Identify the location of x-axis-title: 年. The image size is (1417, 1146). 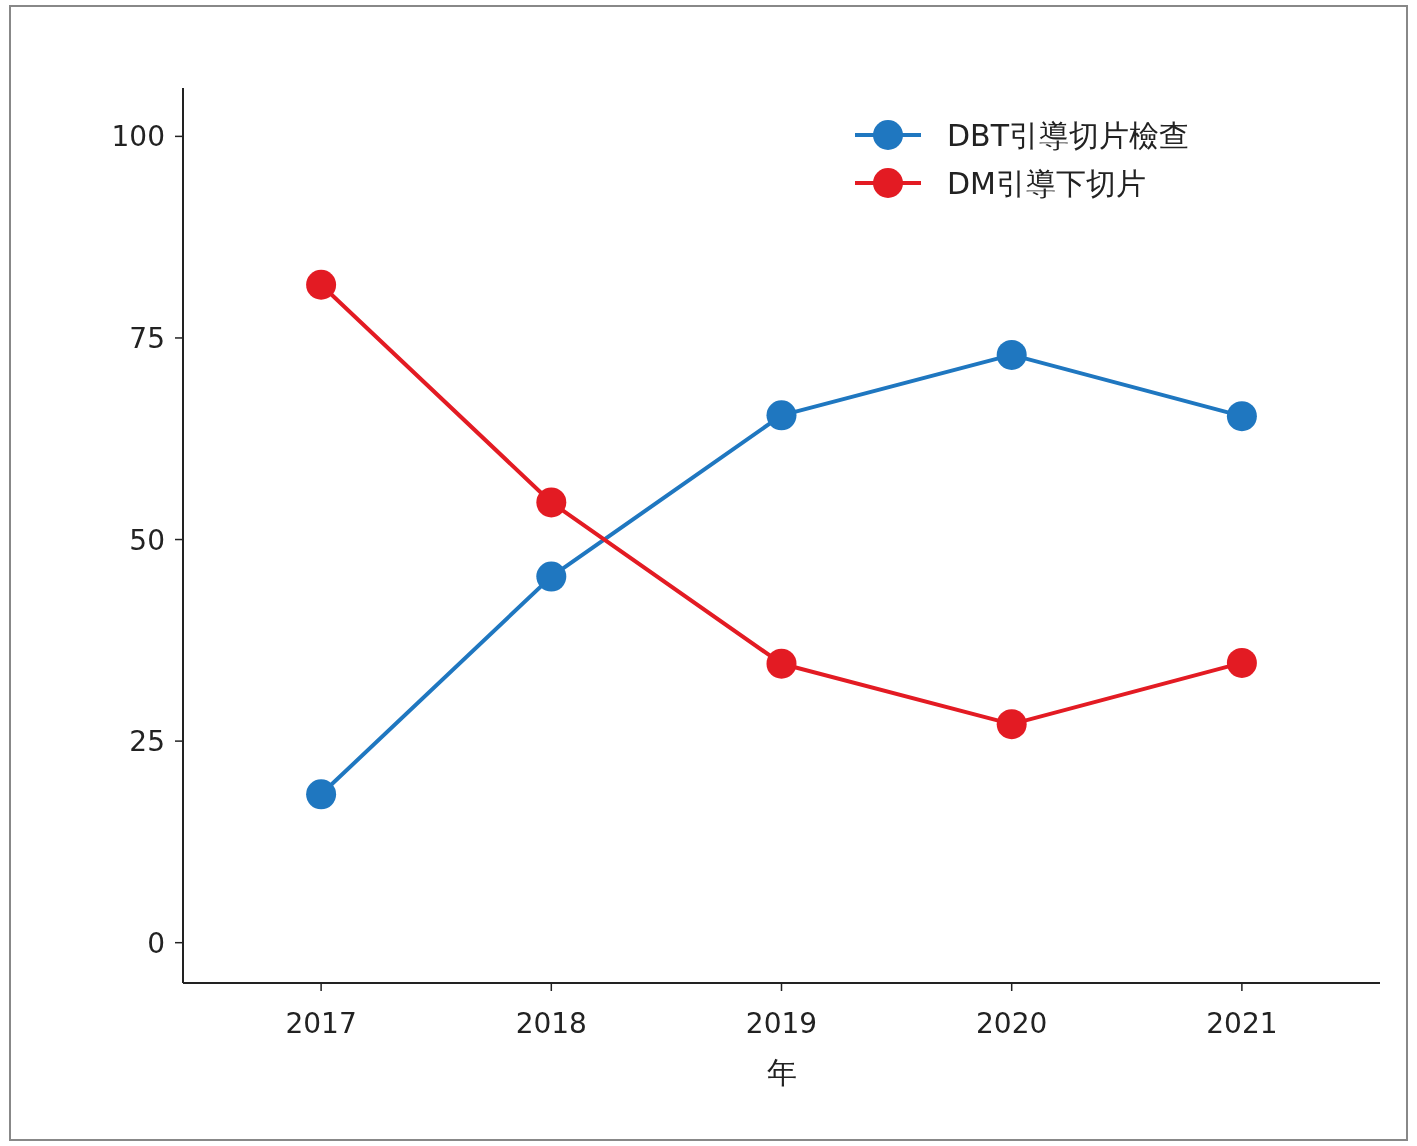
(781, 1072).